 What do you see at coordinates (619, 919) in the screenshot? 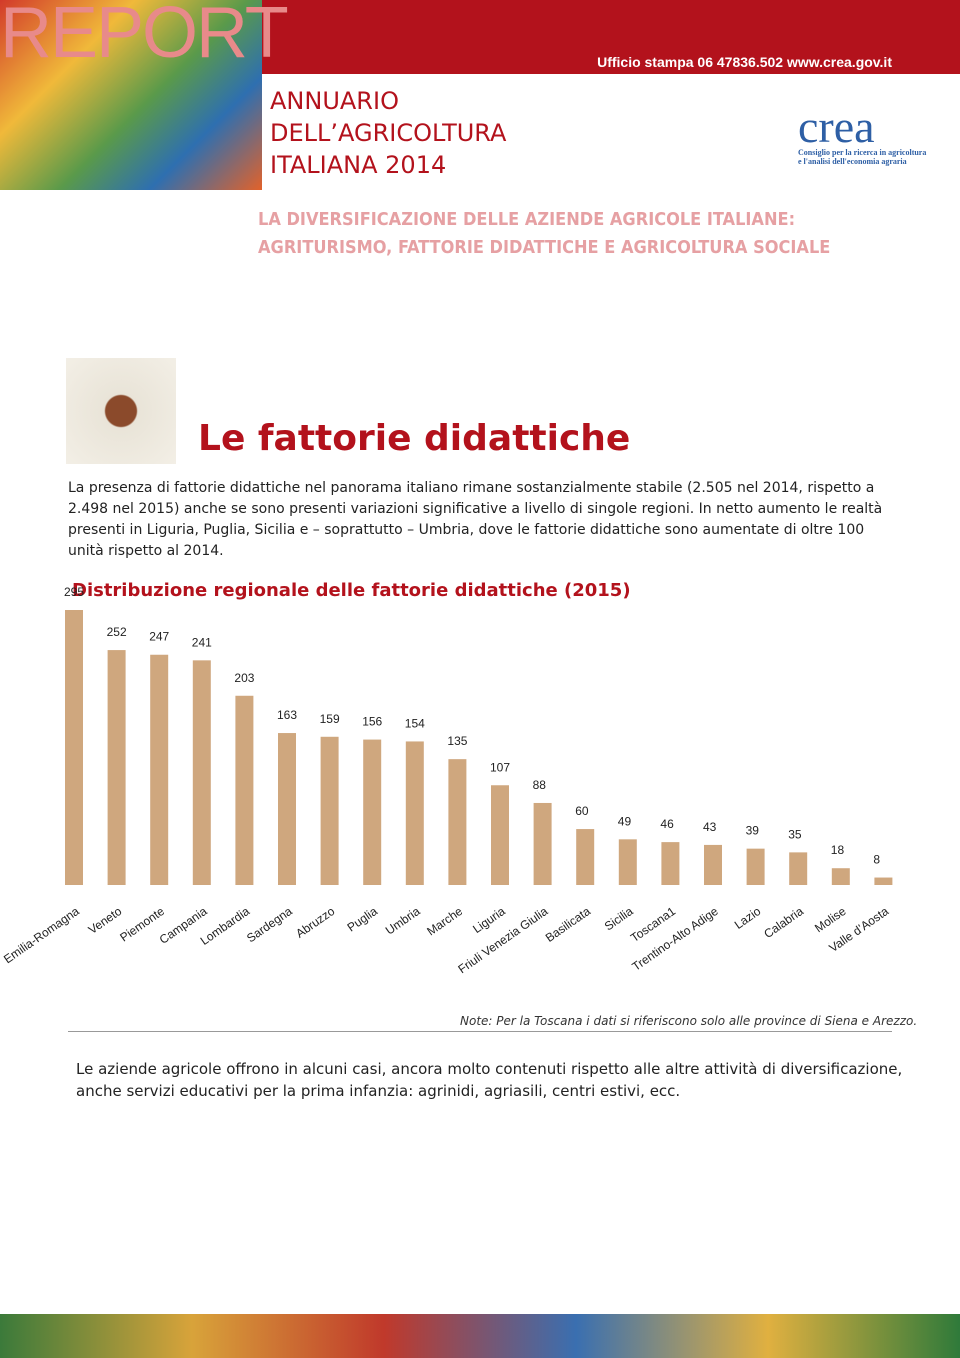
I see `category-label: Sicilia` at bounding box center [619, 919].